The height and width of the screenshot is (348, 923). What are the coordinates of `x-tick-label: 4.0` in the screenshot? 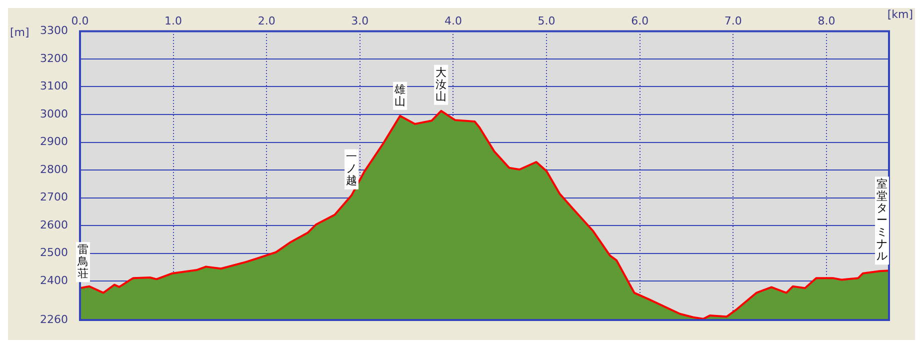 It's located at (453, 21).